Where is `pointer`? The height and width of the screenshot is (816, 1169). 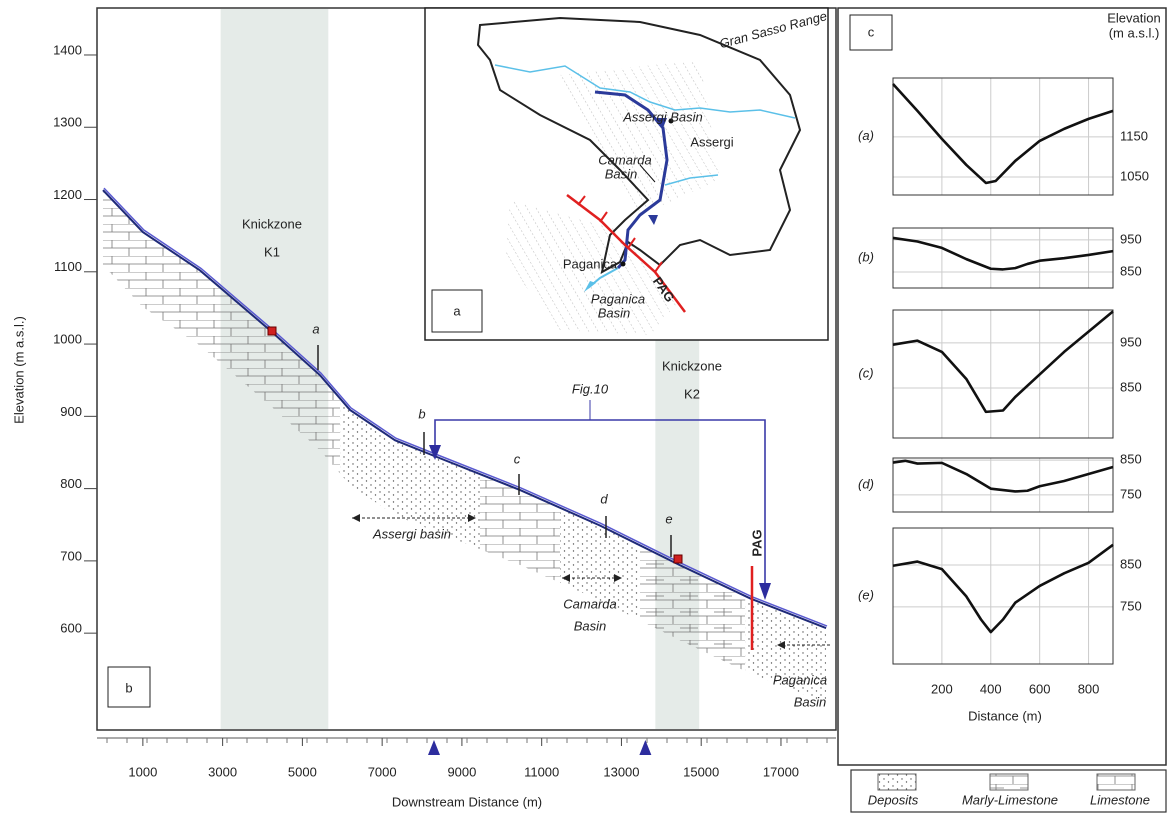
pointer is located at coordinates (647, 173).